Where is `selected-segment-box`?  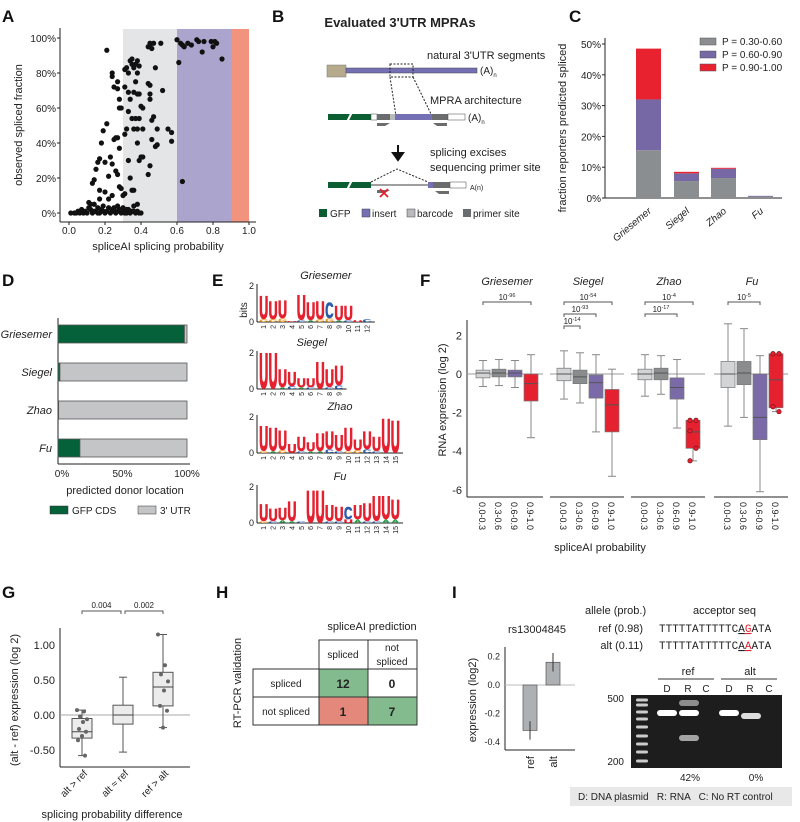 selected-segment-box is located at coordinates (401, 70).